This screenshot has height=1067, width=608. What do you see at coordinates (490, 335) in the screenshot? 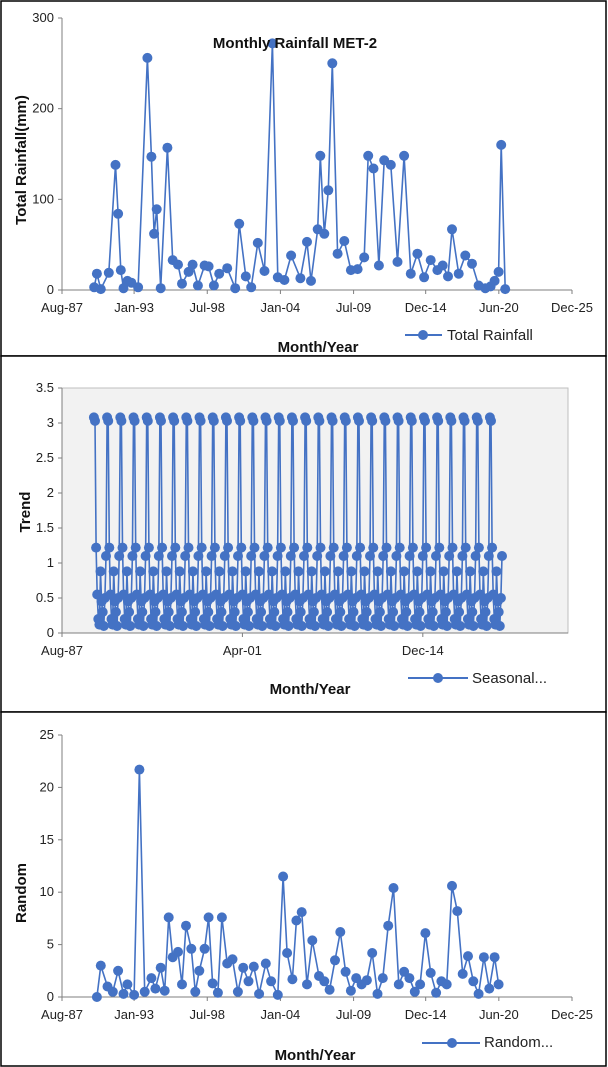
I see `rainfall-legend-label: Total Rainfall` at bounding box center [490, 335].